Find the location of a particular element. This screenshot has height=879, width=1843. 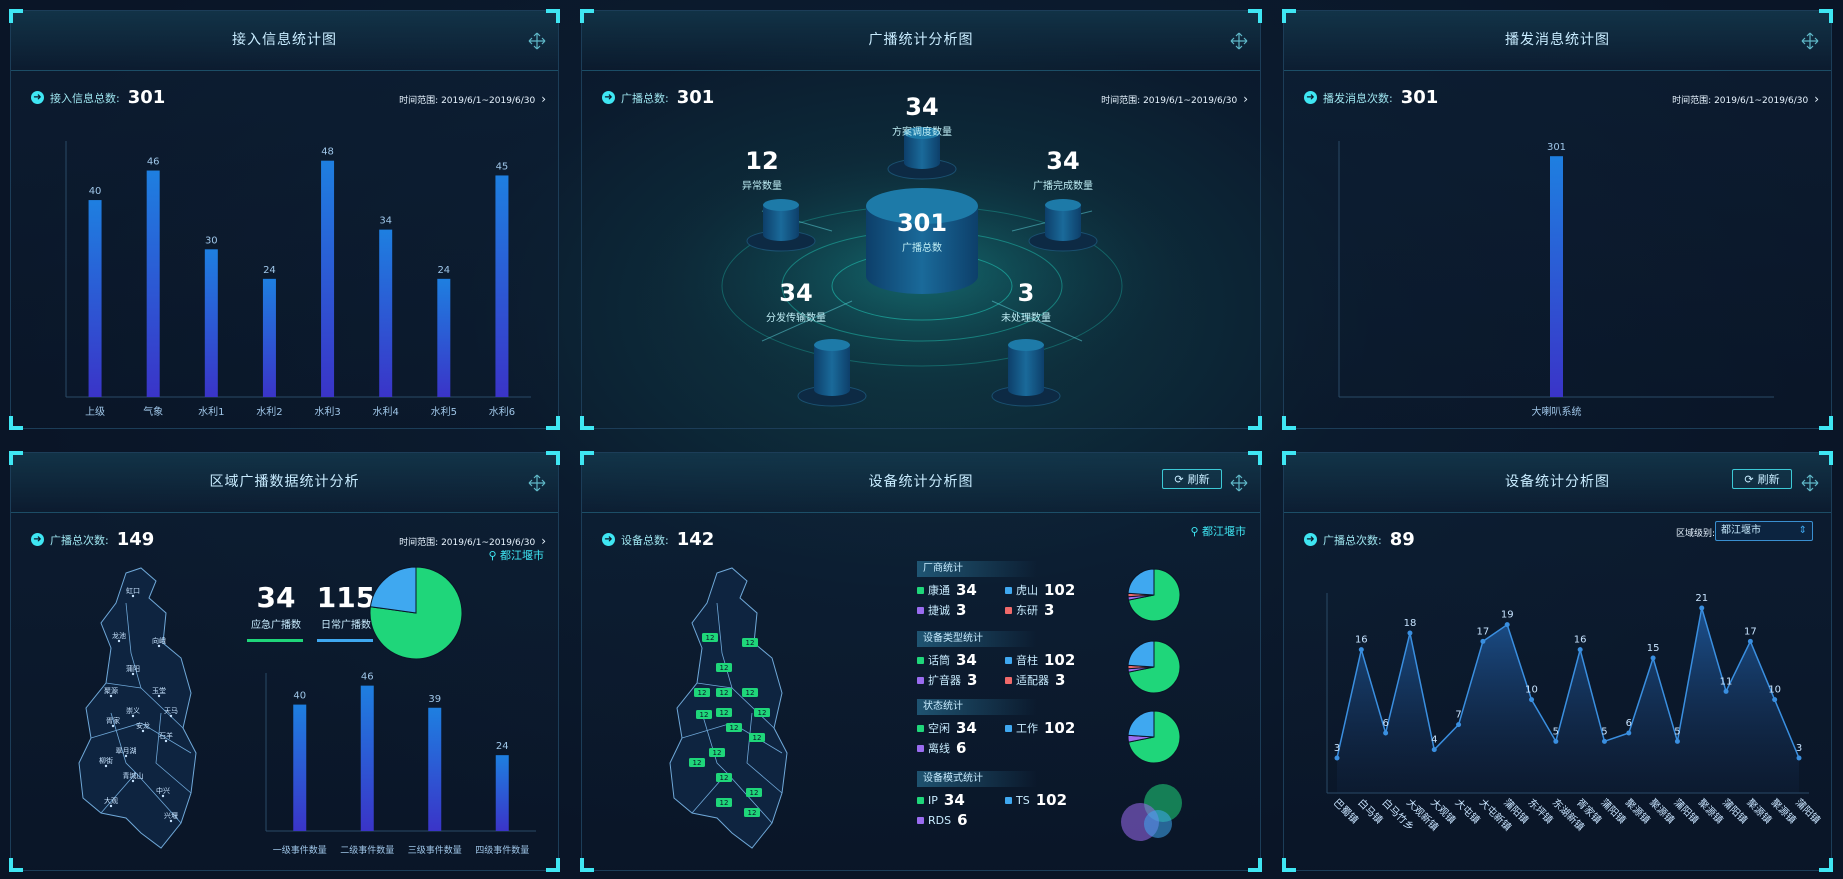

data-label: 19 is located at coordinates (1507, 615).